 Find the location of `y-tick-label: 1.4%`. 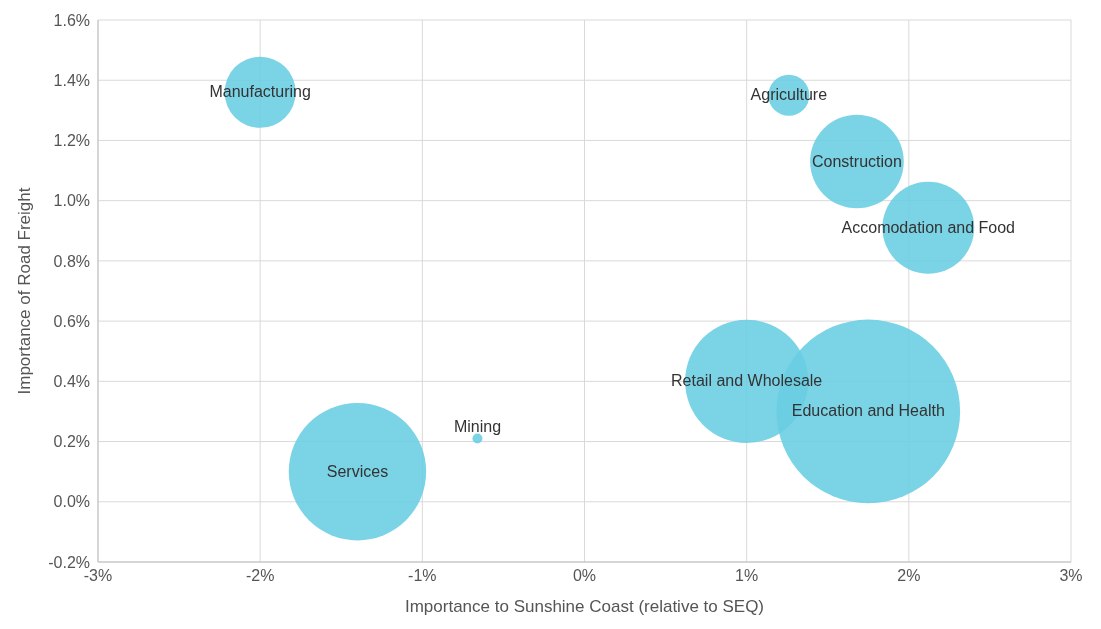

y-tick-label: 1.4% is located at coordinates (71, 80).